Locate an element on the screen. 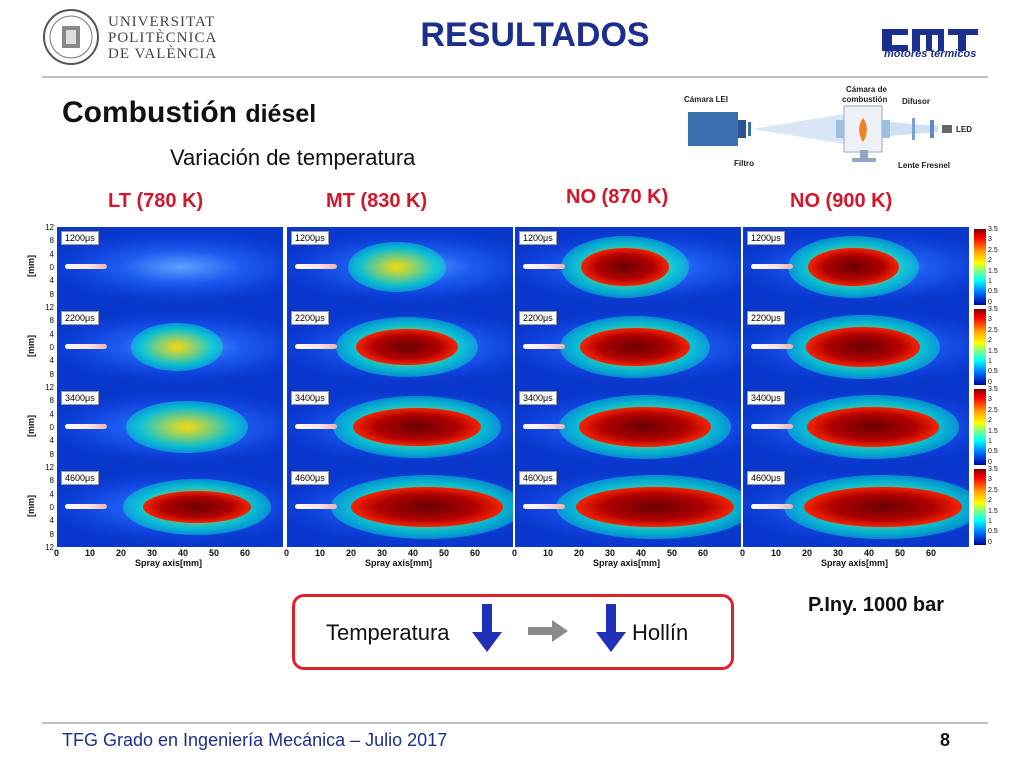 The width and height of the screenshot is (1024, 768). page-title: RESULTADOS is located at coordinates (535, 35).